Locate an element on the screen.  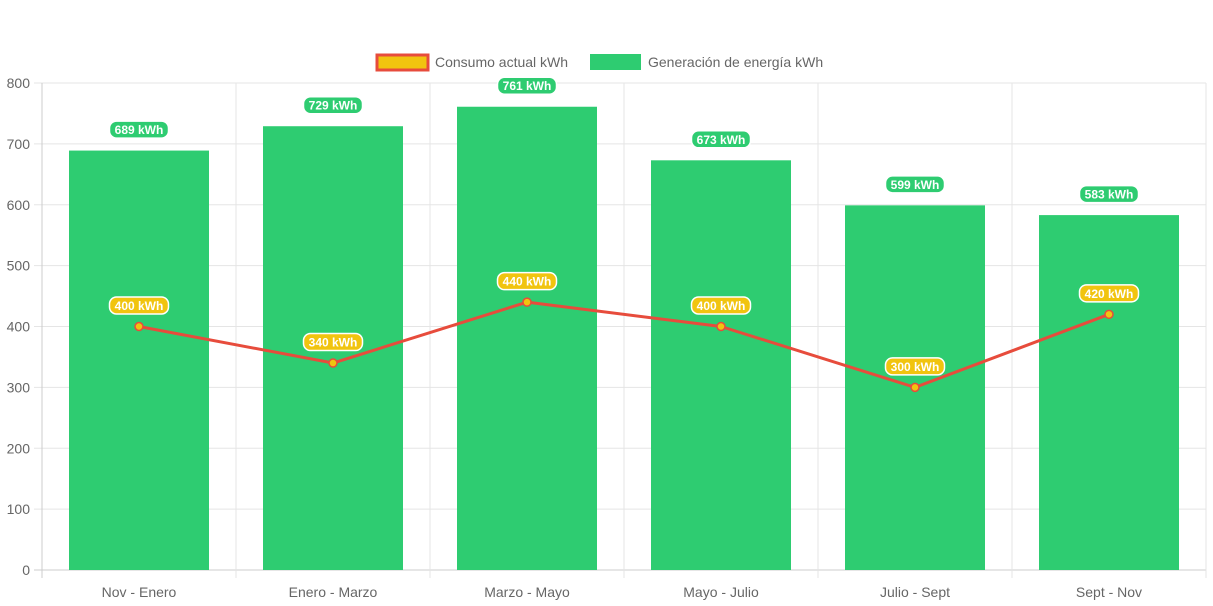
line-path is located at coordinates (624, 344).